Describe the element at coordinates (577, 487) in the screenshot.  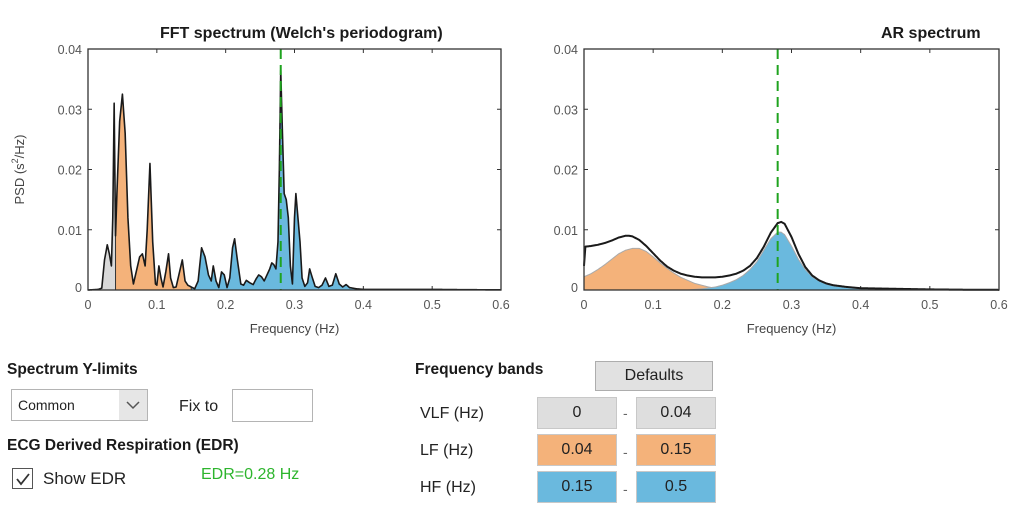
I see `hf-low-input: 0.15` at that location.